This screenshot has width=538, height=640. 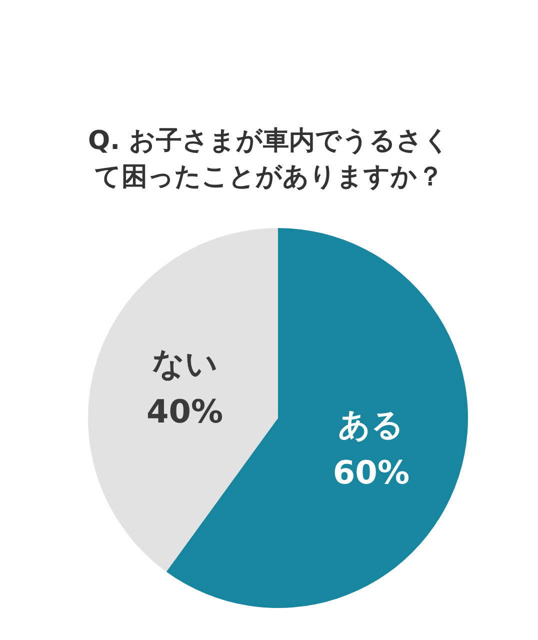 I want to click on data-label: 60%, so click(x=371, y=472).